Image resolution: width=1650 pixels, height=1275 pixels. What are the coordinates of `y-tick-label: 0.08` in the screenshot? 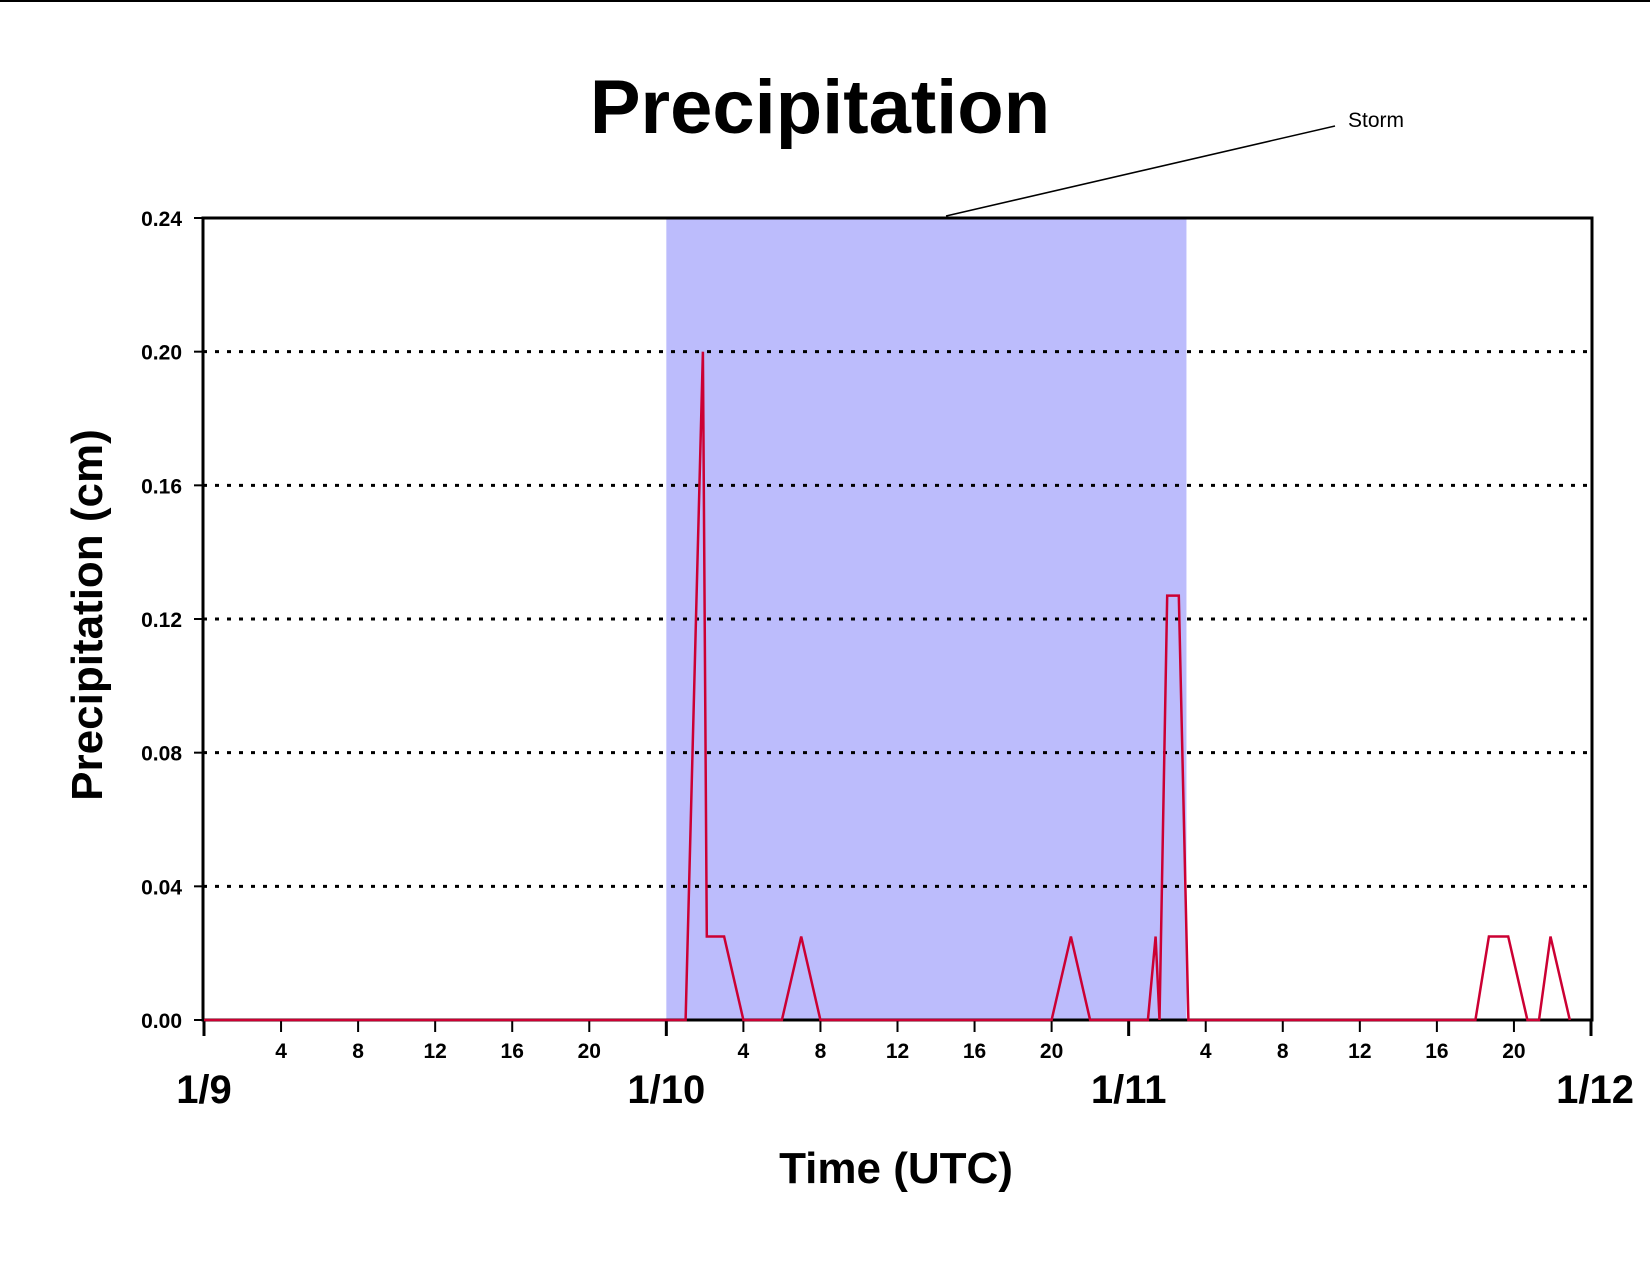 It's located at (161, 754).